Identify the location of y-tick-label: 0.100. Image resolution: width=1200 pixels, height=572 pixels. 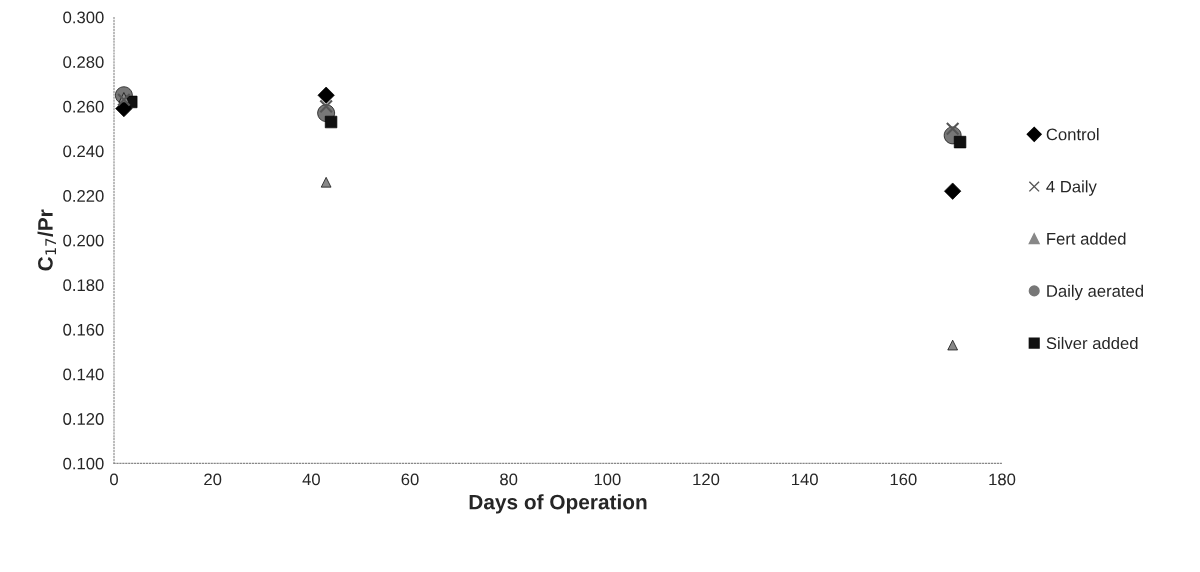
(83, 463).